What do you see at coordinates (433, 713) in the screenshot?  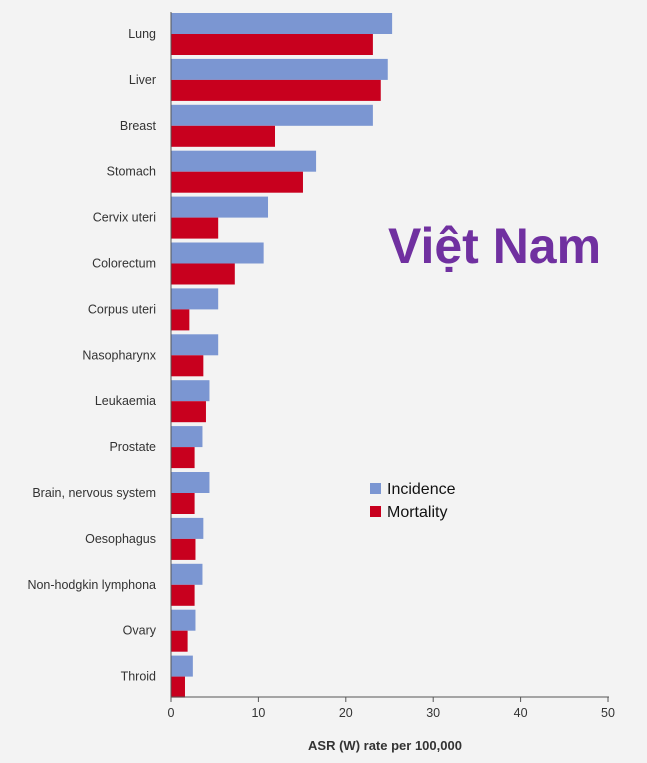 I see `x-tick-label: 30` at bounding box center [433, 713].